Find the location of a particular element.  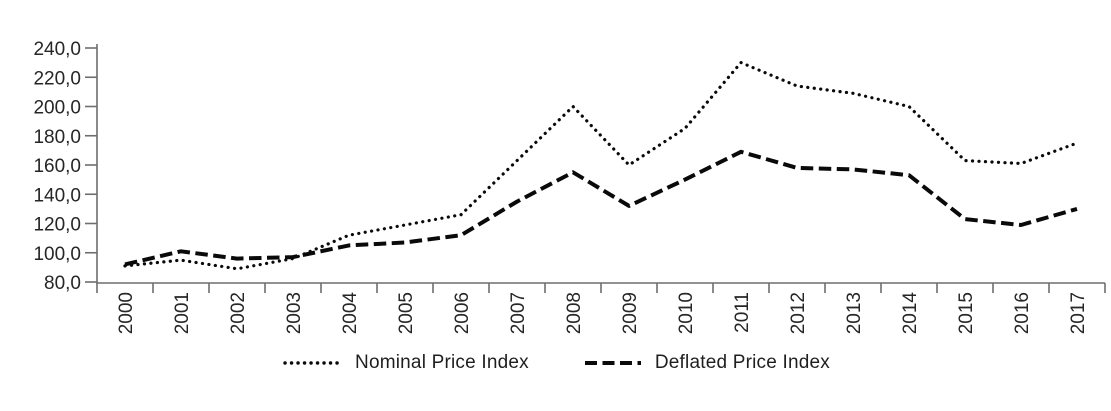

x-axis-label: 2005 is located at coordinates (406, 313).